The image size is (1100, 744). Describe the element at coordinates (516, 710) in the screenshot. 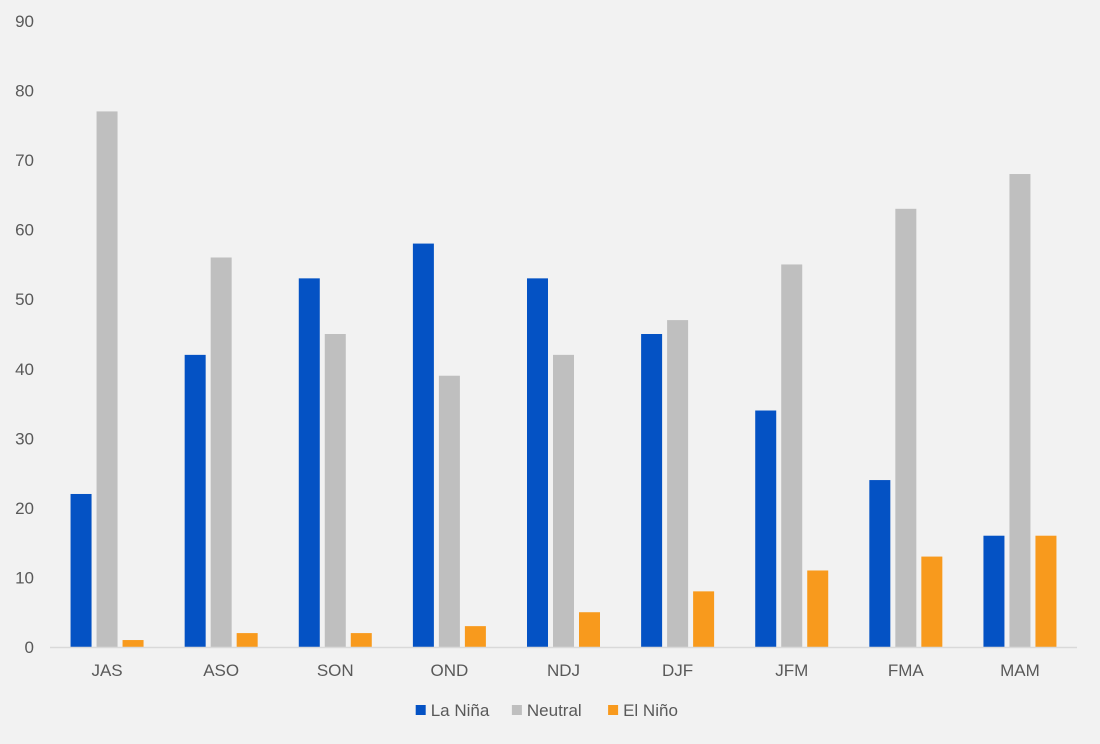

I see `legend-swatch-neutral` at that location.